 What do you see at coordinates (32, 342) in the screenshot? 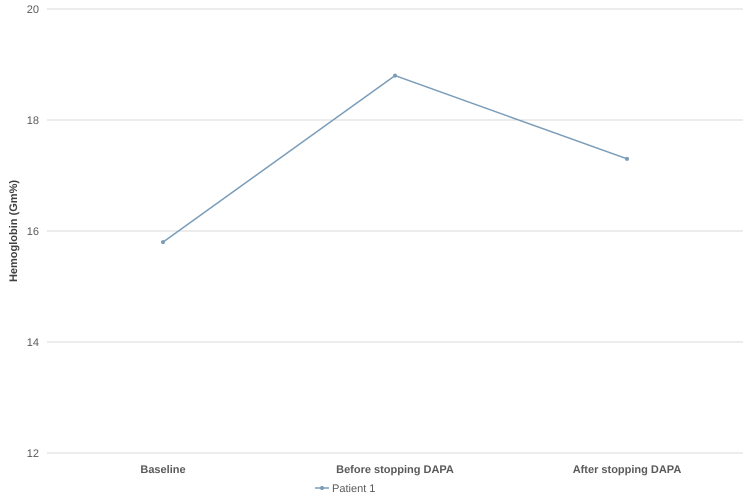
I see `y-tick-label: 14` at bounding box center [32, 342].